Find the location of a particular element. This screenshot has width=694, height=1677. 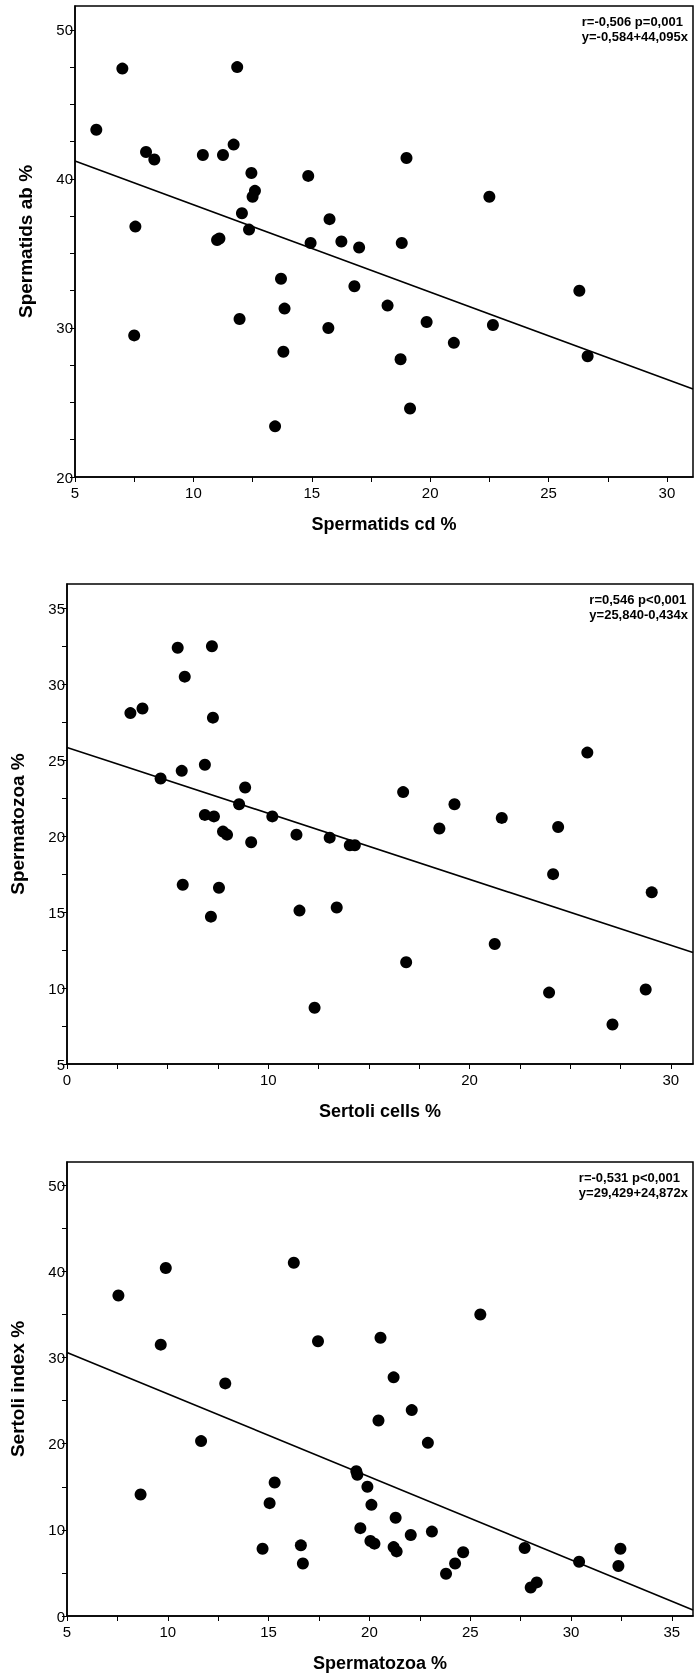

x-axis-title: Sertoli cells % is located at coordinates (380, 1111).